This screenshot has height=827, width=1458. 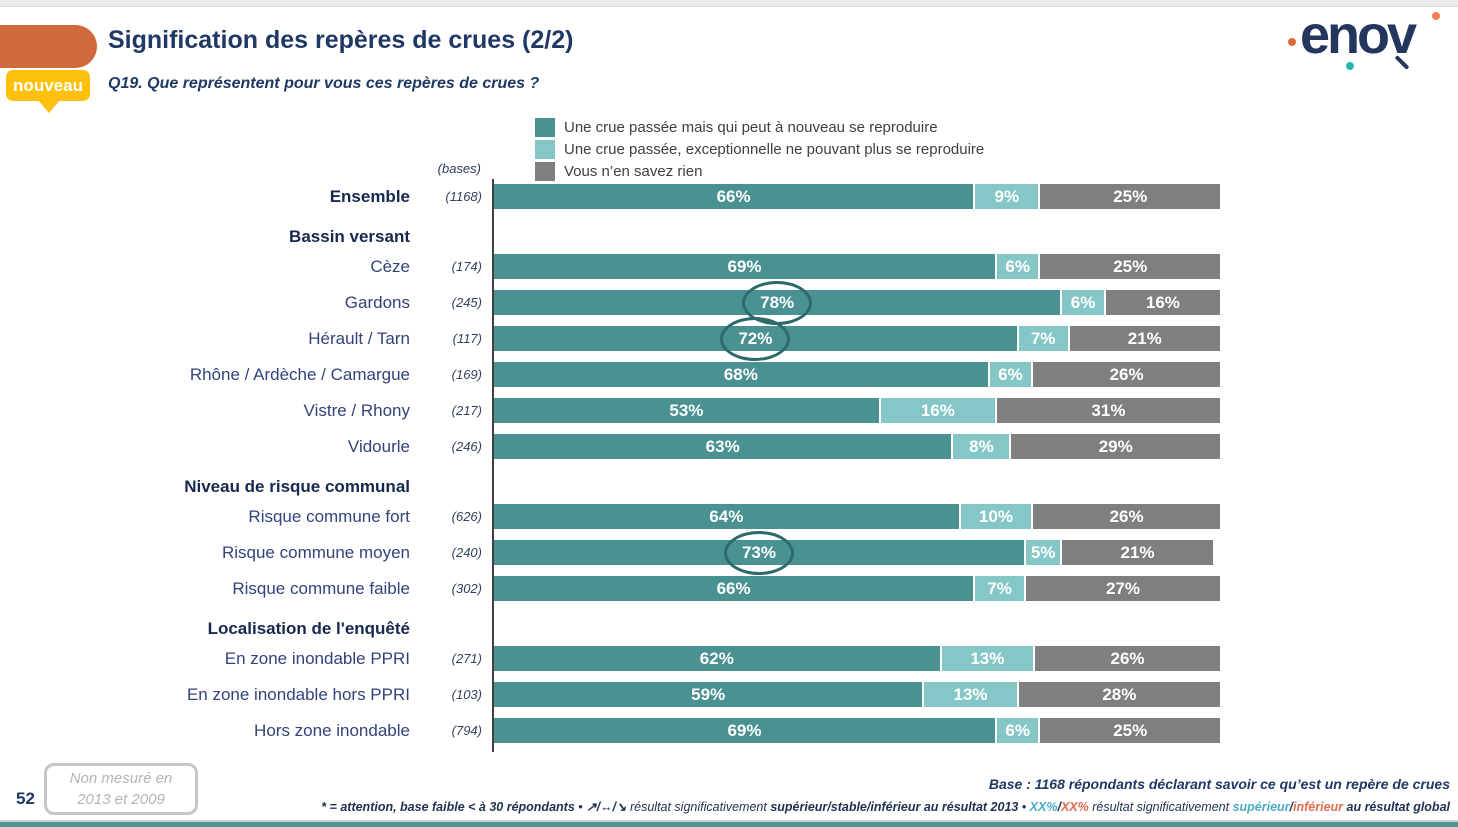 I want to click on row-label: En zone inondable PPRI, so click(x=317, y=658).